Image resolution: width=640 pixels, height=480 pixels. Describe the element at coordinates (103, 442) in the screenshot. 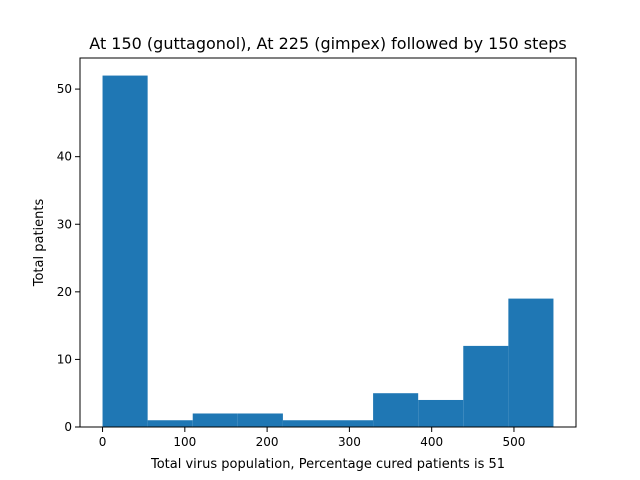

I see `x-tick-label: 0` at that location.